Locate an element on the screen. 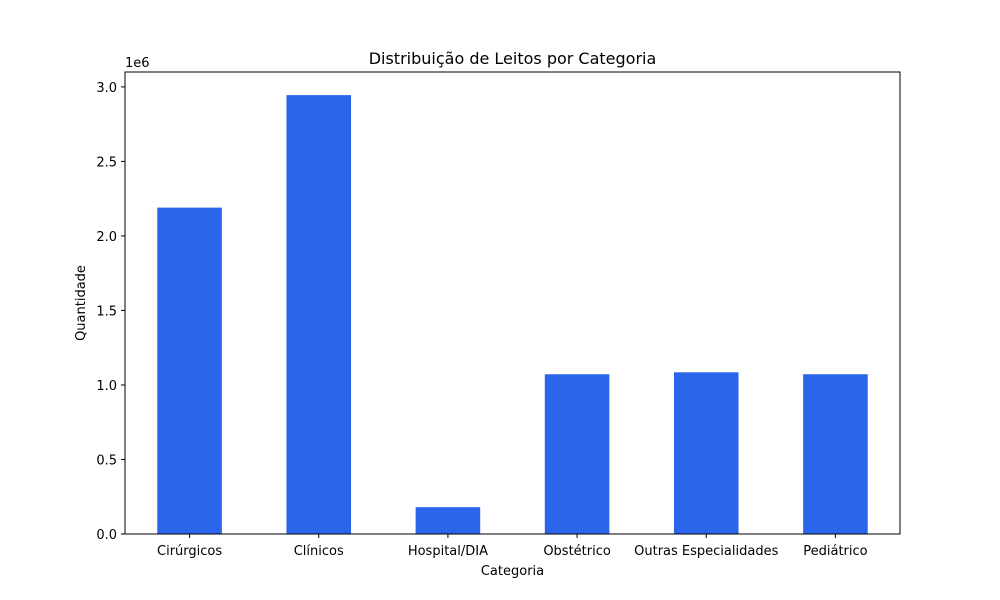 The image size is (1000, 600). x-tick-label: Clínicos is located at coordinates (319, 551).